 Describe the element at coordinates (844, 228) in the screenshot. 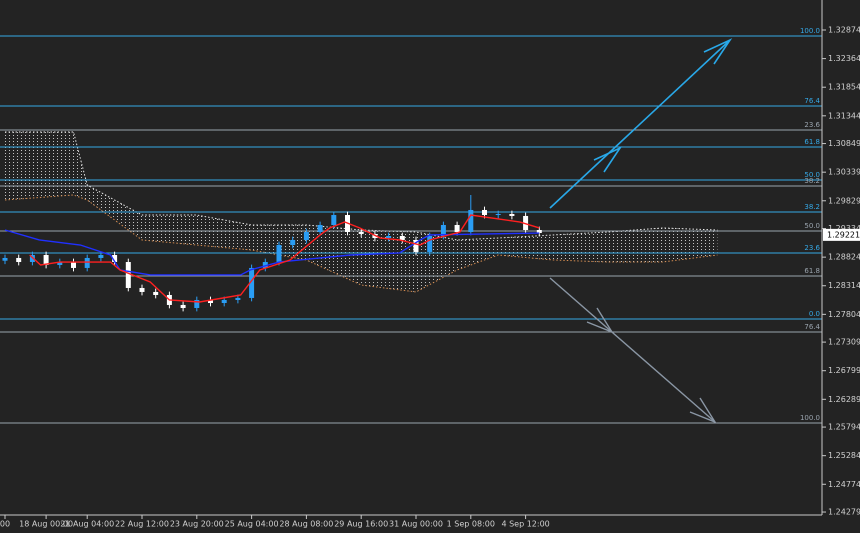

I see `y-tick-label: 1.29334` at that location.